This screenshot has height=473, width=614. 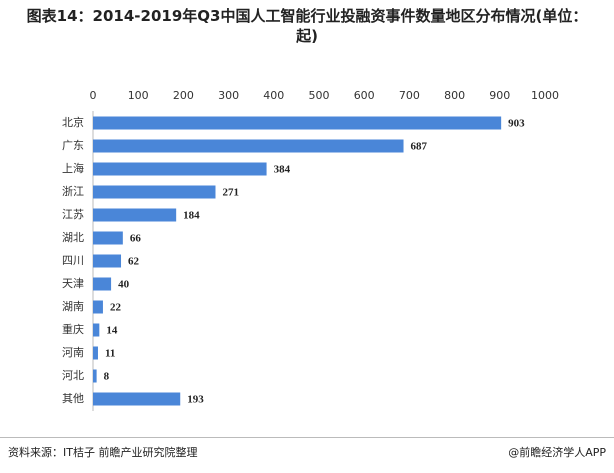 What do you see at coordinates (73, 283) in the screenshot?
I see `y-tick-label: 天津` at bounding box center [73, 283].